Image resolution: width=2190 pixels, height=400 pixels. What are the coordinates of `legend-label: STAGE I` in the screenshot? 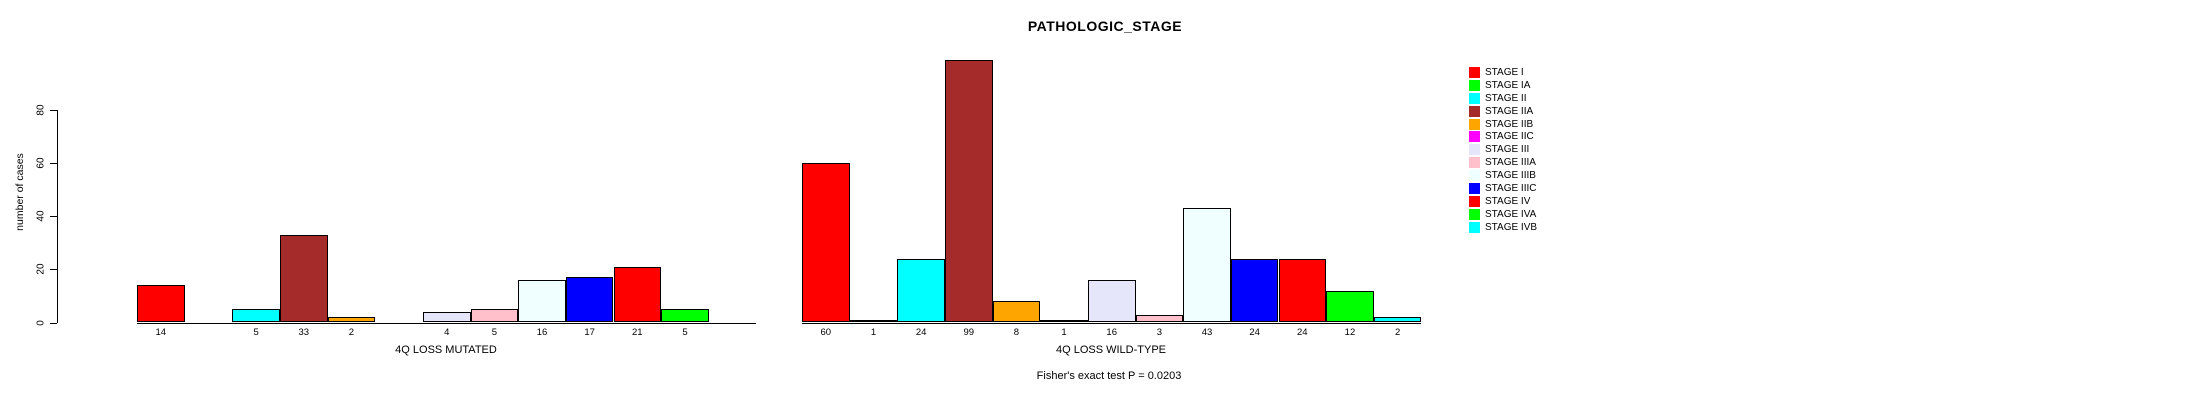 It's located at (1504, 72).